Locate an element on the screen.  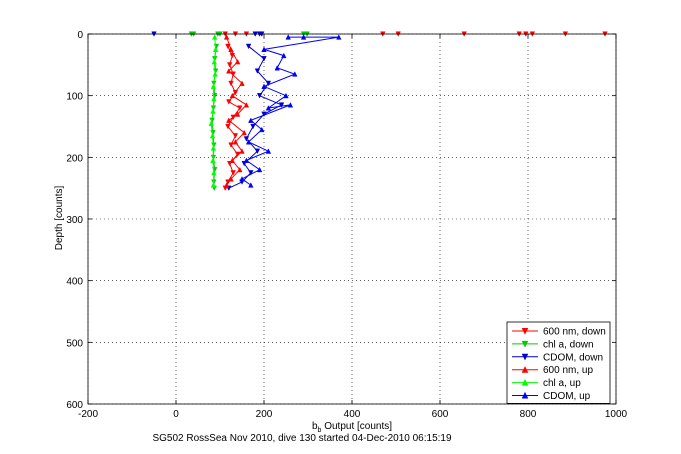
y-axis-label: Depth [counts] is located at coordinates (59, 218).